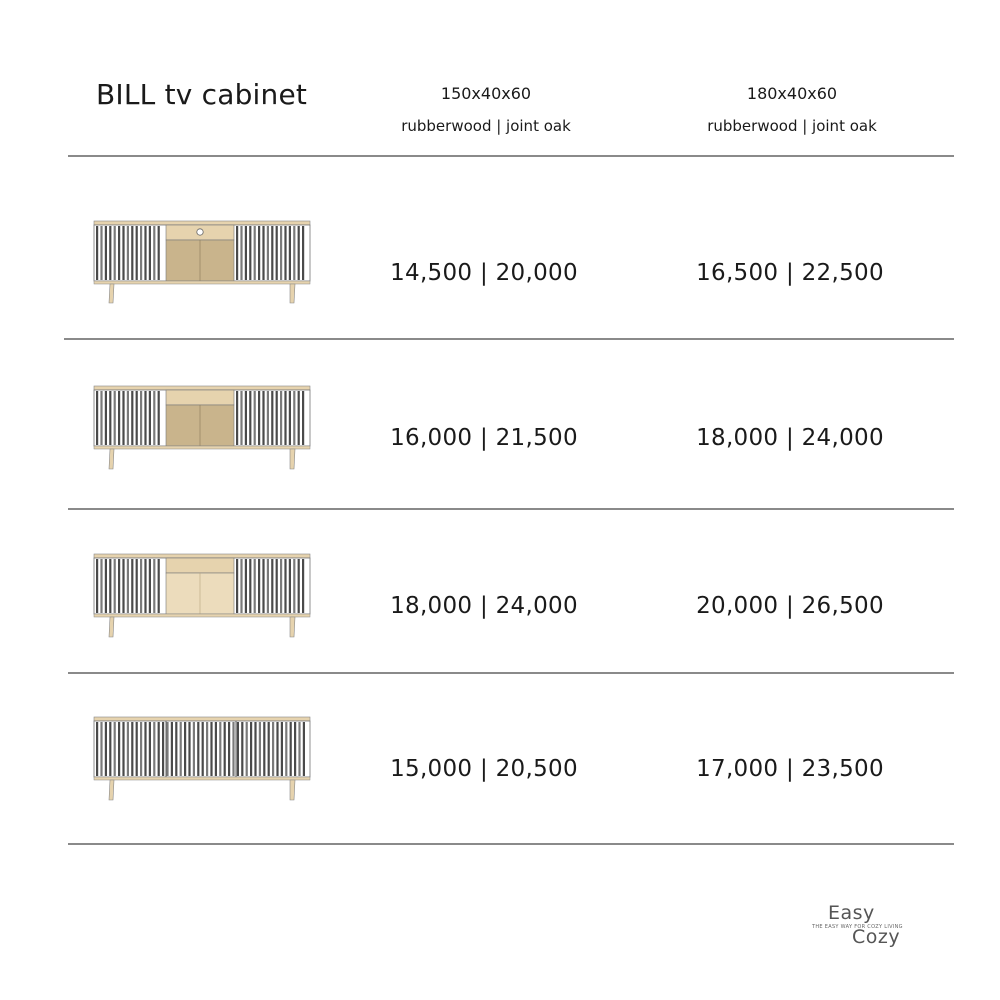 This screenshot has width=1000, height=1000. Describe the element at coordinates (876, 937) in the screenshot. I see `logo-line-2: Cozy` at that location.